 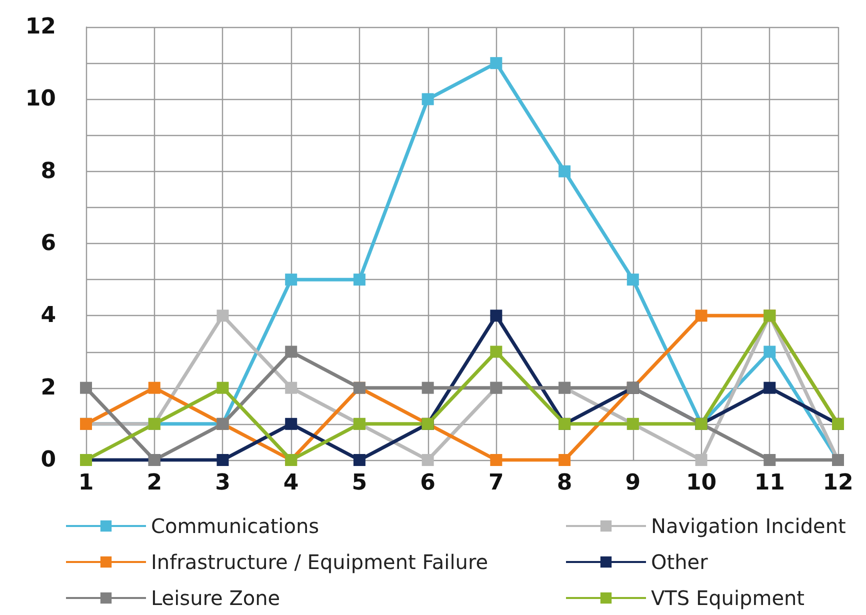 I want to click on x-tick-label: 9, so click(x=633, y=483).